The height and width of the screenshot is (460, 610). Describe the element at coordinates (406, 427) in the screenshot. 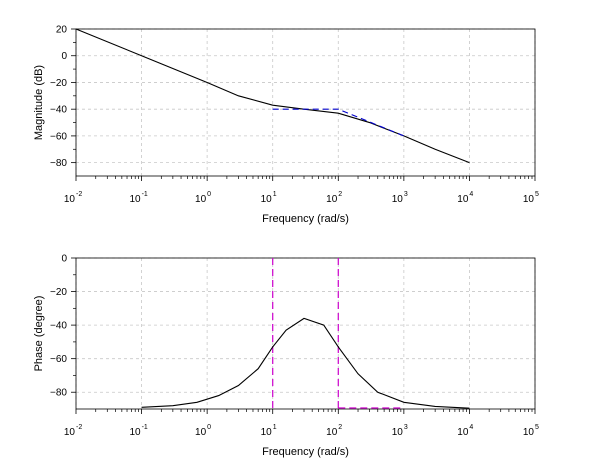

I see `phase-x-tick-exponent: 3` at that location.